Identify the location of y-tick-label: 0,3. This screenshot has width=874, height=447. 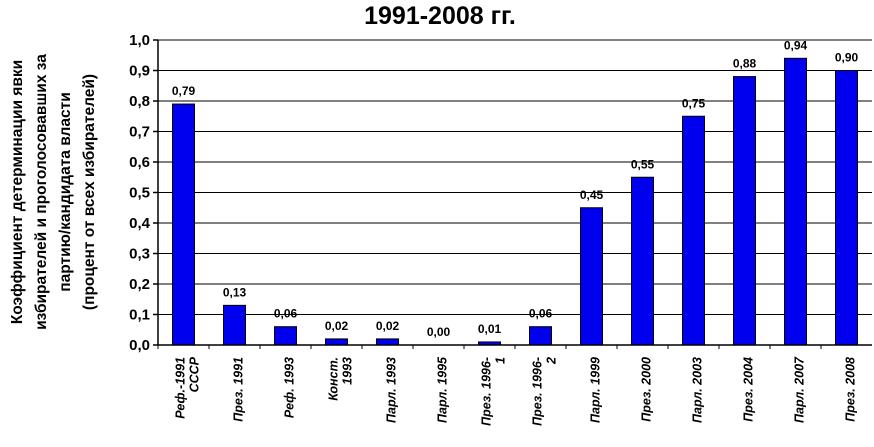
(139, 254).